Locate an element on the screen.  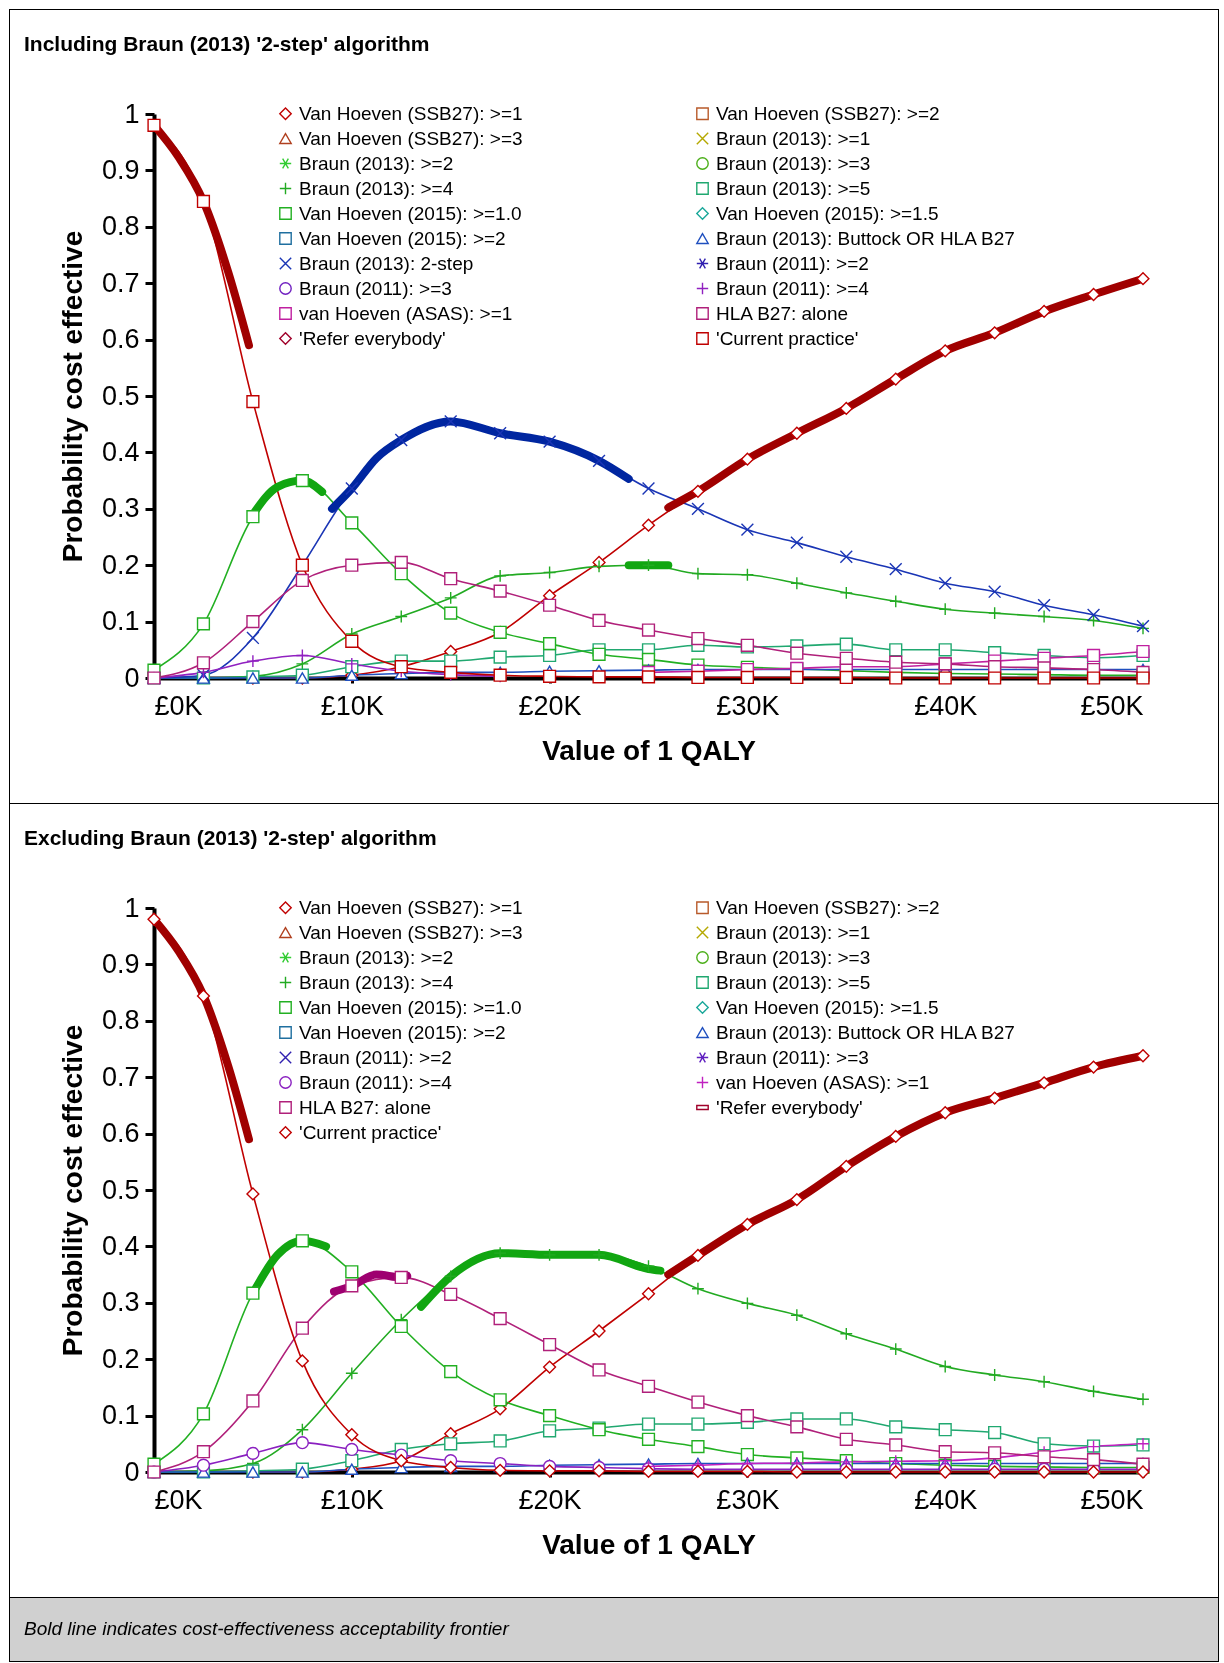
chart-title: Excluding Braun (2013) '2-step' algorithm is located at coordinates (230, 838).